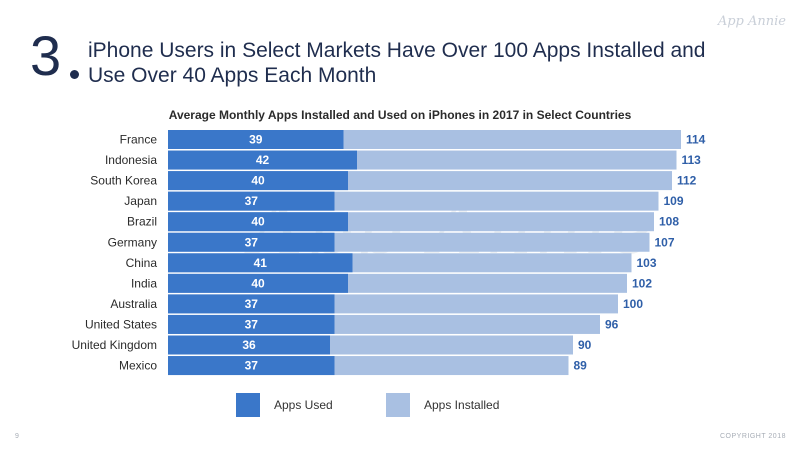 Image resolution: width=800 pixels, height=450 pixels. Describe the element at coordinates (692, 160) in the screenshot. I see `value-label-apps-installed-indonesia: 113` at that location.